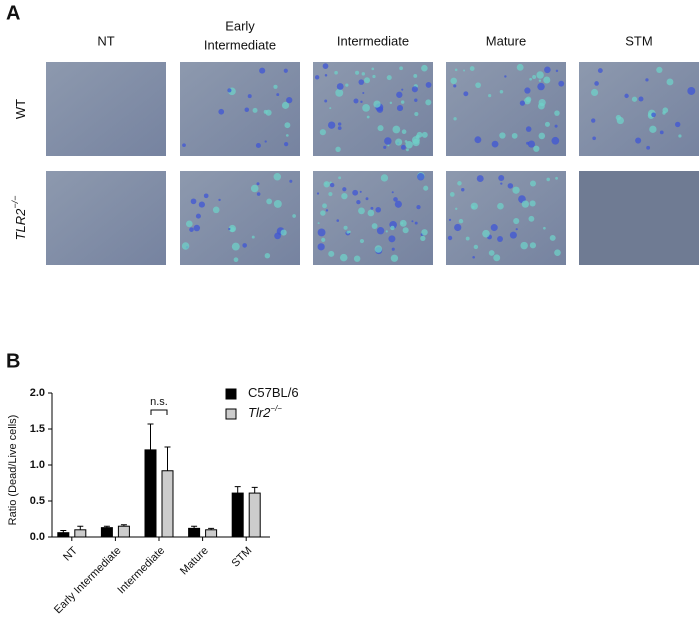 This screenshot has height=637, width=700. What do you see at coordinates (638, 40) in the screenshot?
I see `column-header: STM` at bounding box center [638, 40].